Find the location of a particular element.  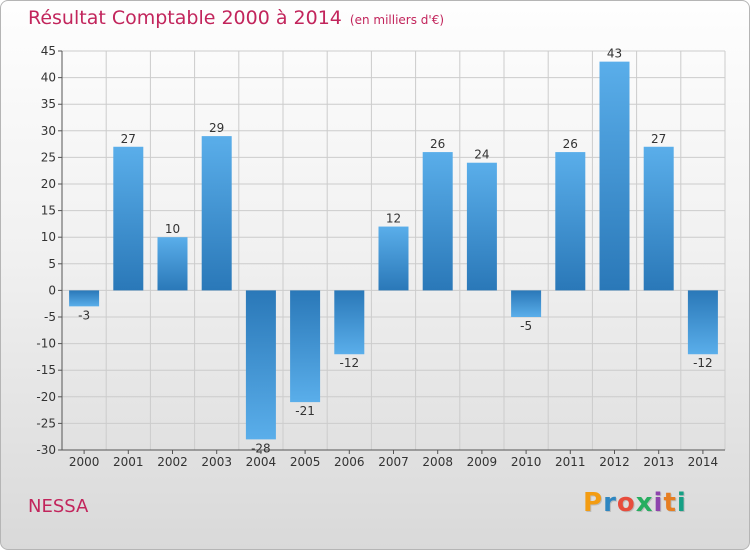

x-tick-label: 2009 is located at coordinates (482, 462).